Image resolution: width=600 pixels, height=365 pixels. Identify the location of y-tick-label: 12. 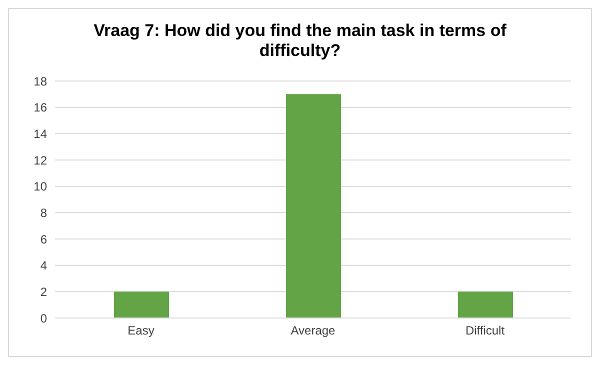
(41, 160).